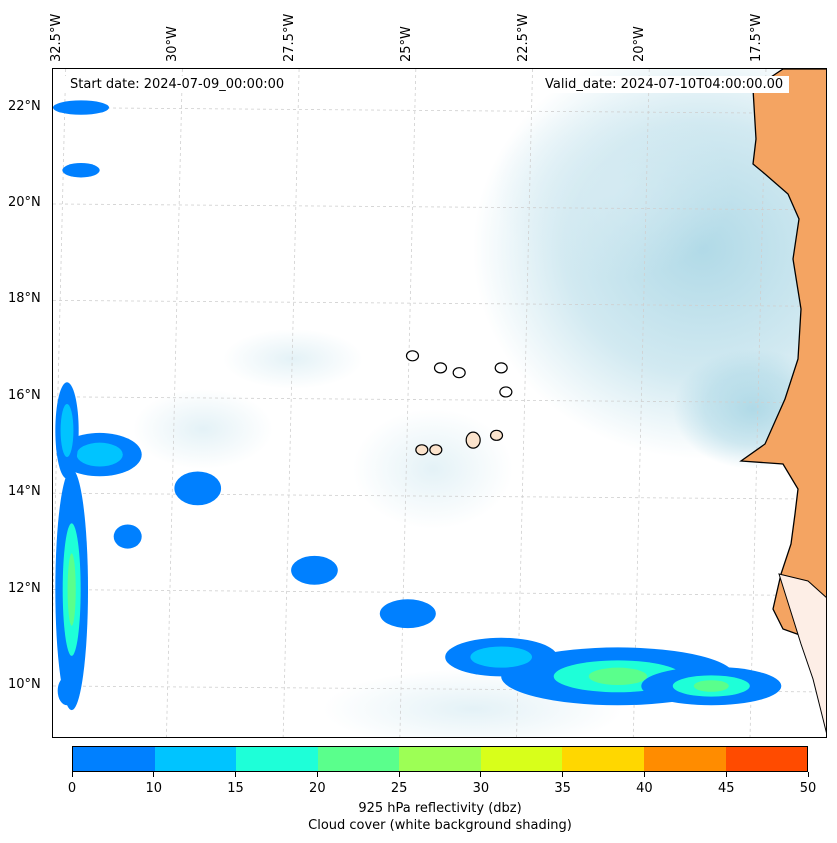 This screenshot has width=837, height=843. What do you see at coordinates (399, 788) in the screenshot?
I see `colorbar-tick-label: 25` at bounding box center [399, 788].